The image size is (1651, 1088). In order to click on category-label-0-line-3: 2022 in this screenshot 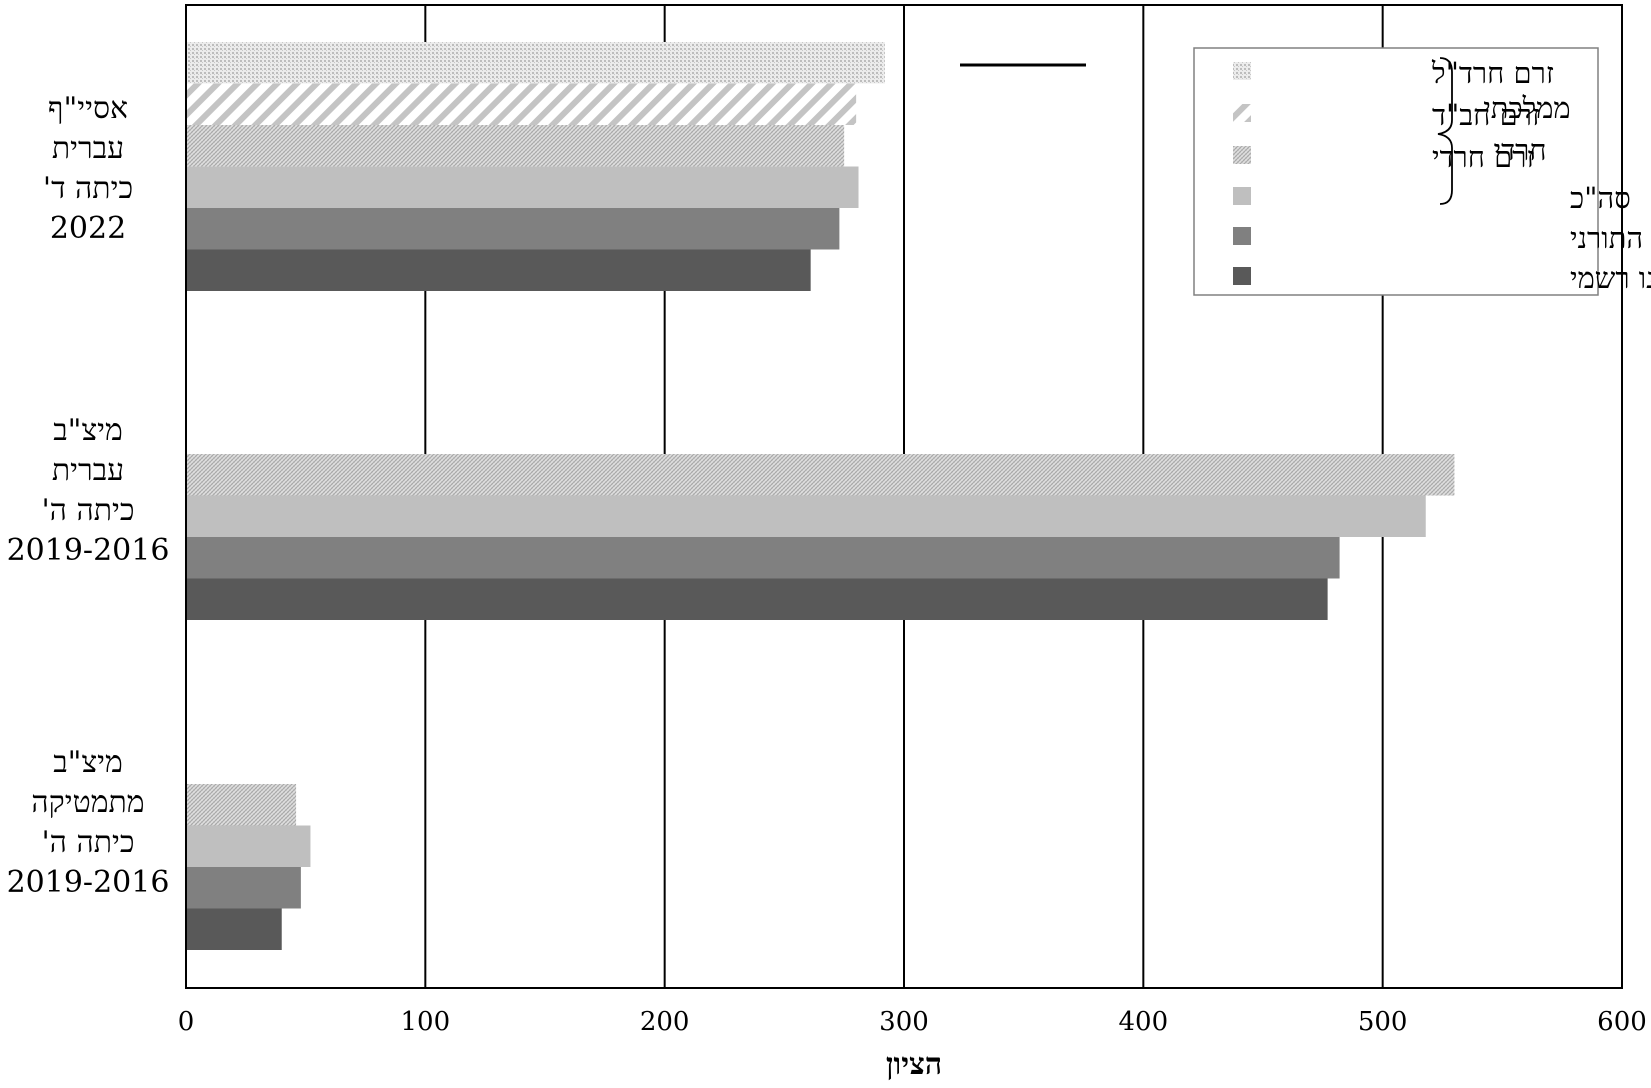, I will do `click(88, 228)`.